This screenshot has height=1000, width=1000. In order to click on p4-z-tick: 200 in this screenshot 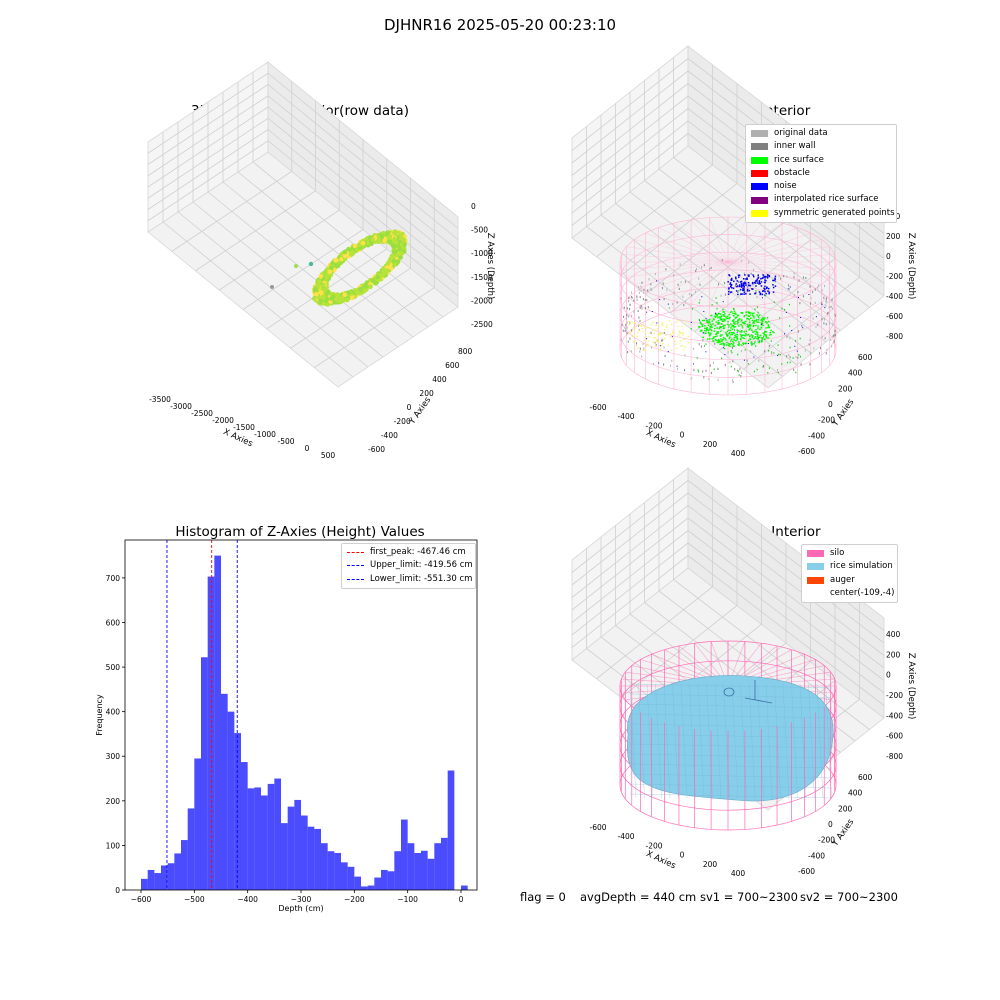, I will do `click(893, 654)`.